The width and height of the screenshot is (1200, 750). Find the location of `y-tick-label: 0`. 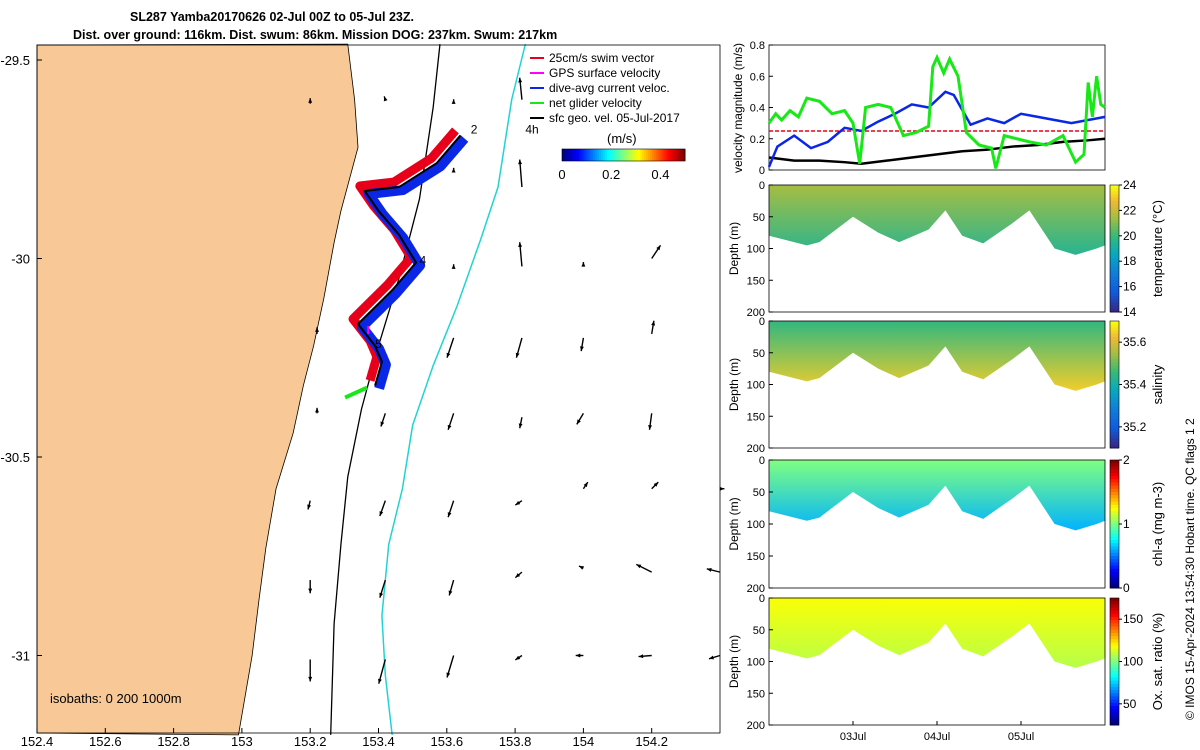

y-tick-label: 0 is located at coordinates (762, 322).